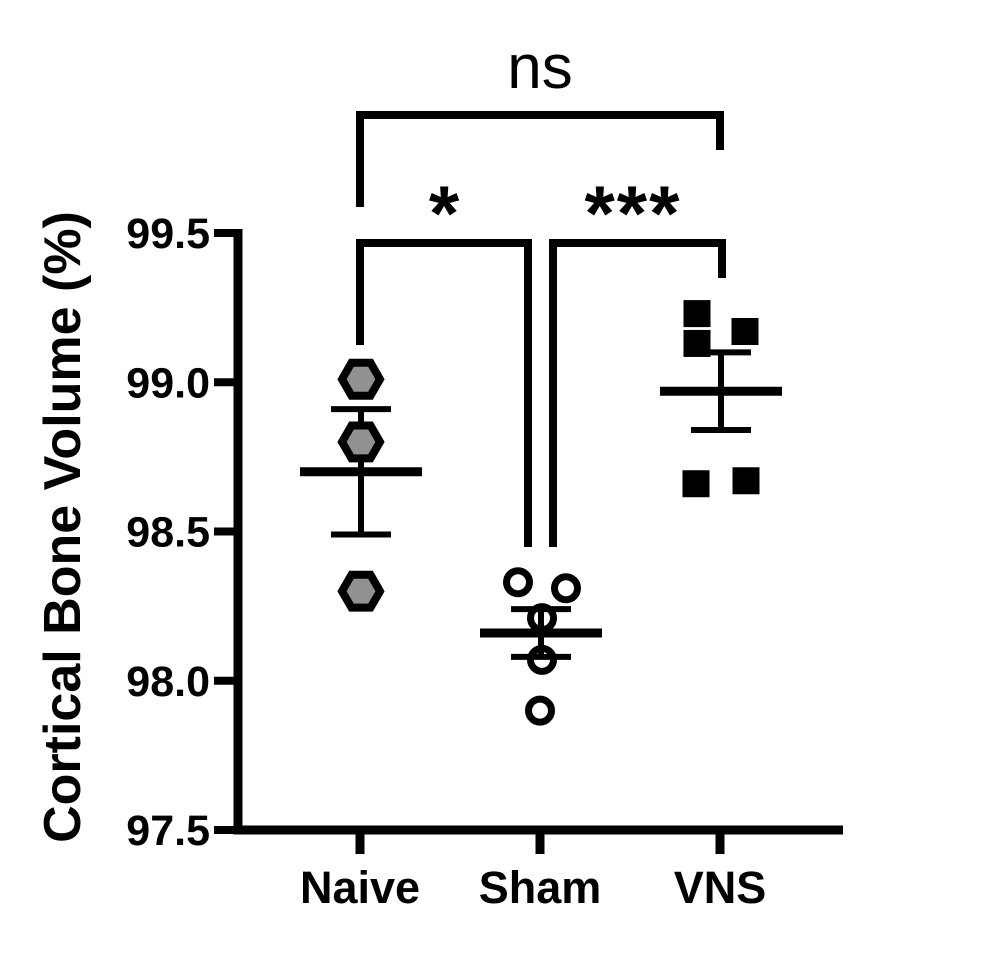  Describe the element at coordinates (444, 213) in the screenshot. I see `sig-label-naive-sham: *` at that location.